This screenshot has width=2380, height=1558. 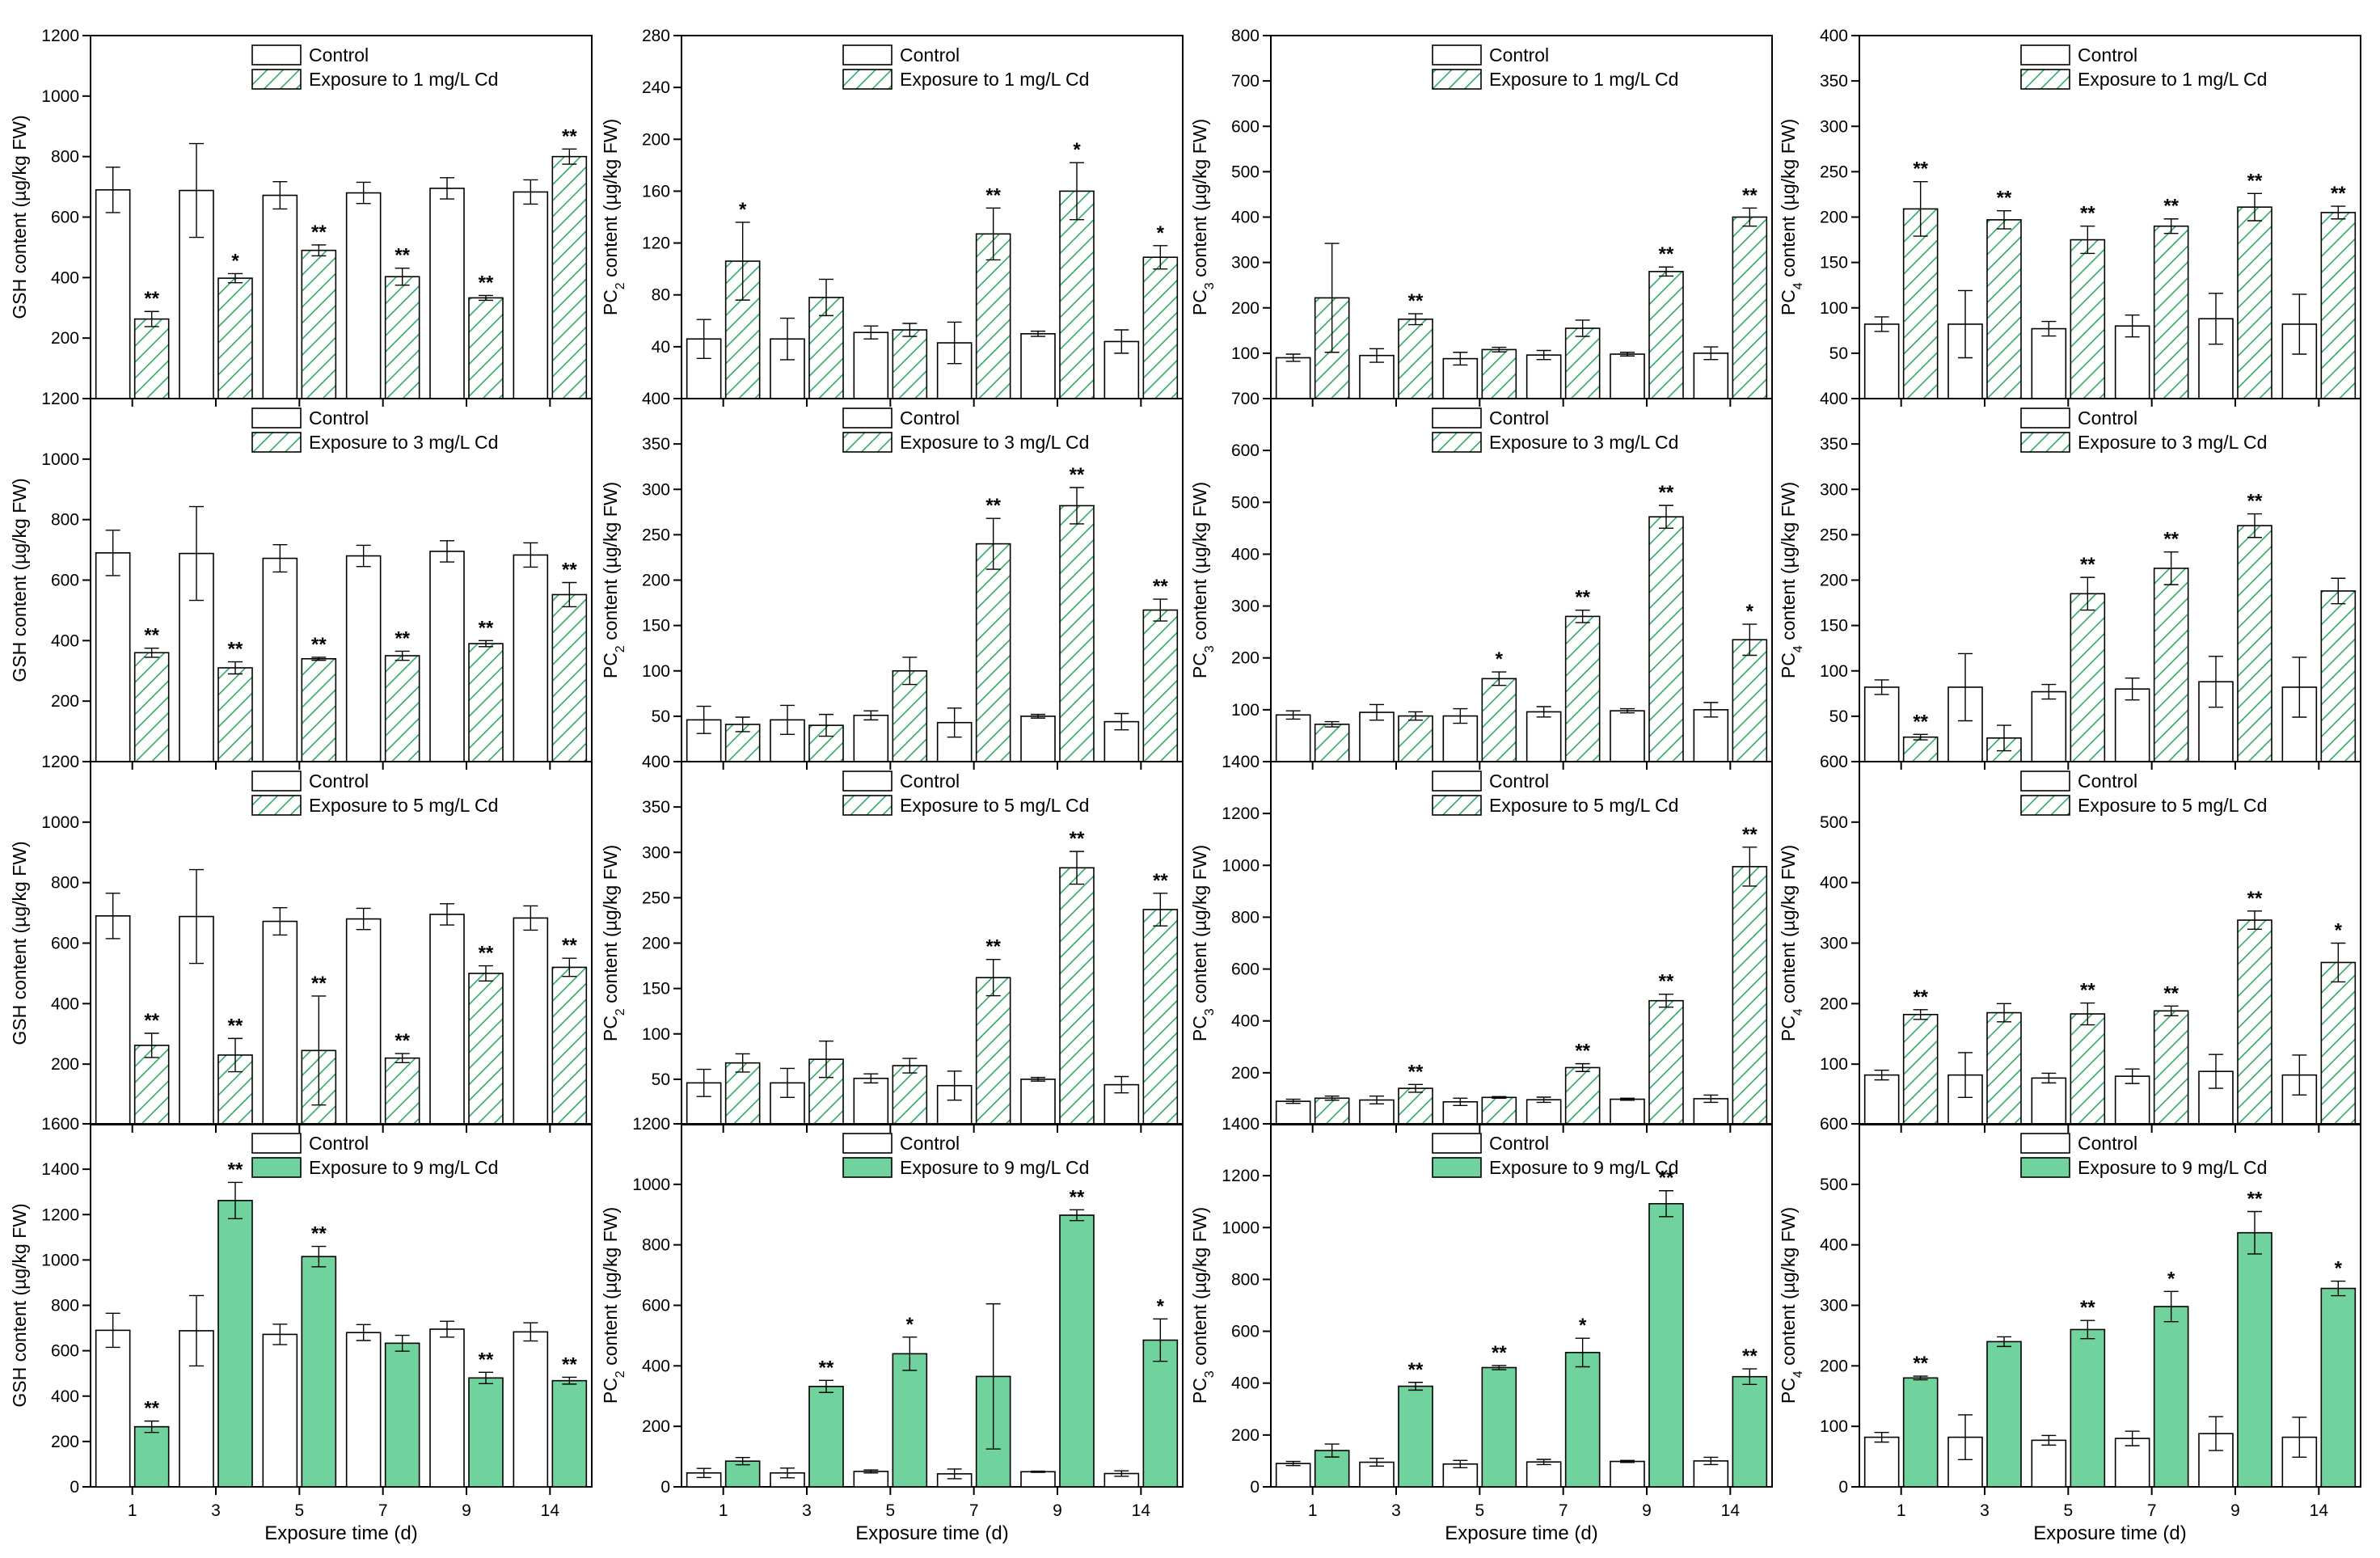 What do you see at coordinates (383, 1510) in the screenshot?
I see `x-tick-label: 7` at bounding box center [383, 1510].